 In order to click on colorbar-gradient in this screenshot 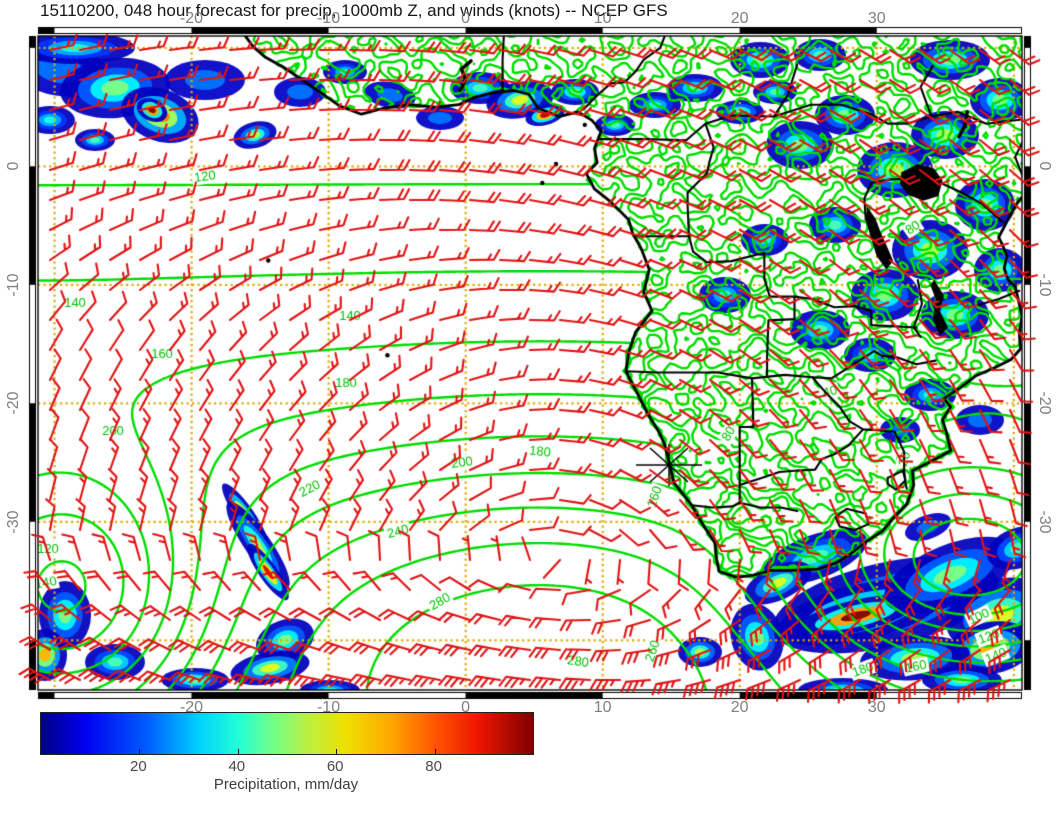, I will do `click(287, 733)`.